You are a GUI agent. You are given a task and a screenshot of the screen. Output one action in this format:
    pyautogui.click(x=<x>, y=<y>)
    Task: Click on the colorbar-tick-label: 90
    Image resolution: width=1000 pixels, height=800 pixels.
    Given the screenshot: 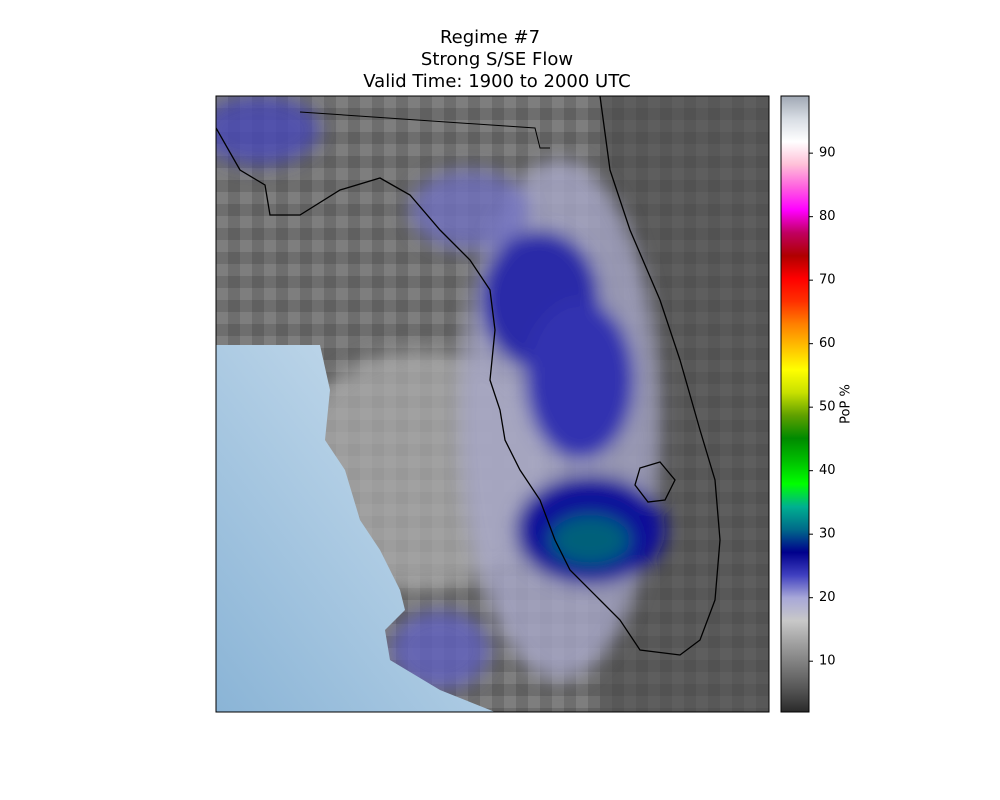 What is the action you would take?
    pyautogui.click(x=827, y=153)
    